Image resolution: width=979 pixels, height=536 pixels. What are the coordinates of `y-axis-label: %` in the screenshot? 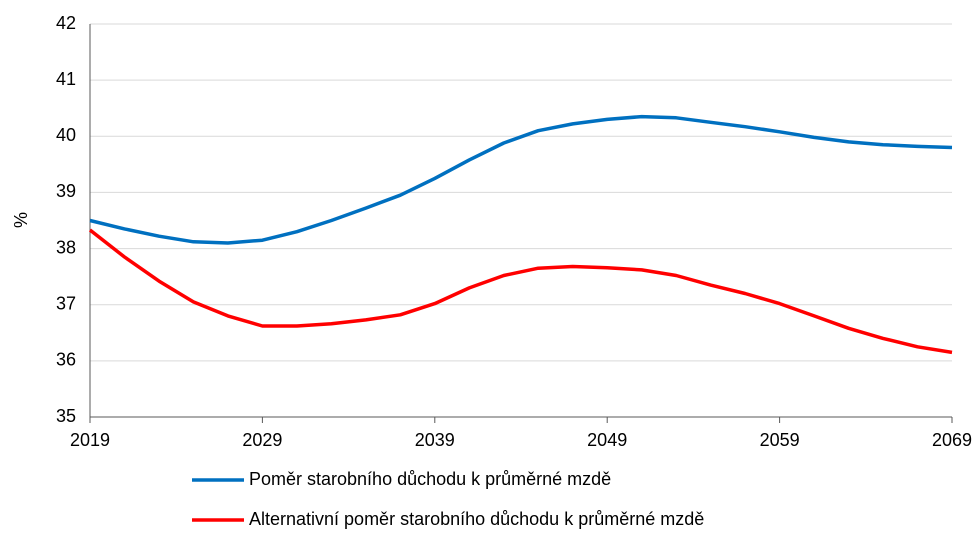 It's located at (21, 220).